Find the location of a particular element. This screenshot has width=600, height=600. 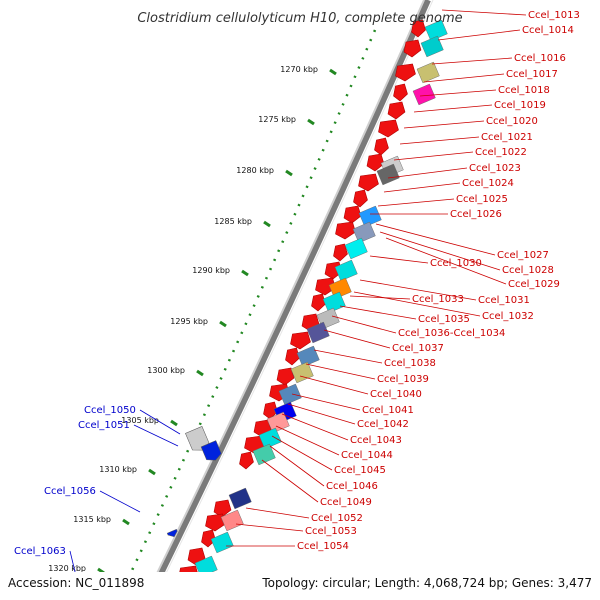

gene-label: Ccel_1046 is located at coordinates (352, 486).